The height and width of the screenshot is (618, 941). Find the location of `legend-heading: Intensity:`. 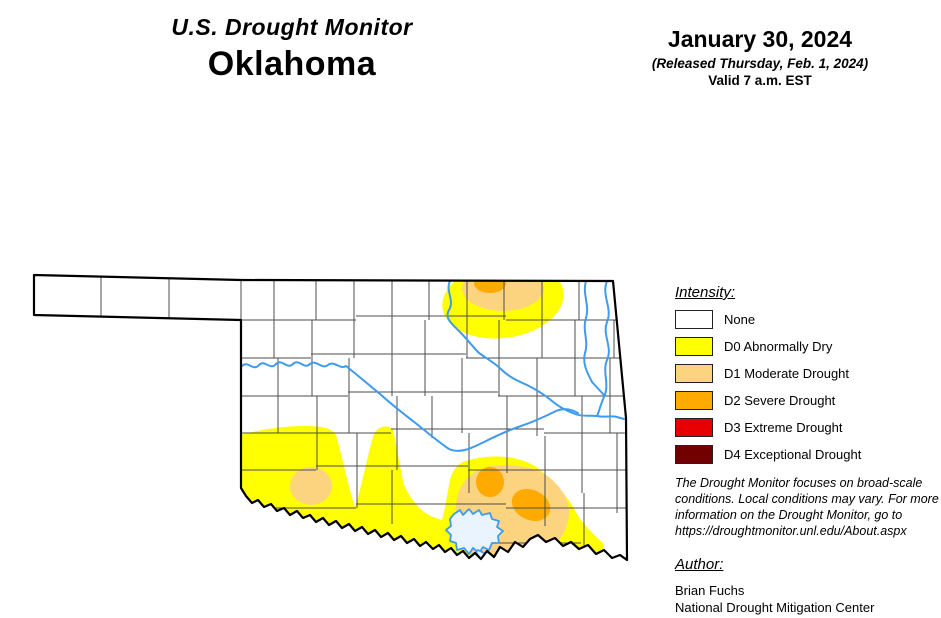

legend-heading: Intensity: is located at coordinates (705, 292).